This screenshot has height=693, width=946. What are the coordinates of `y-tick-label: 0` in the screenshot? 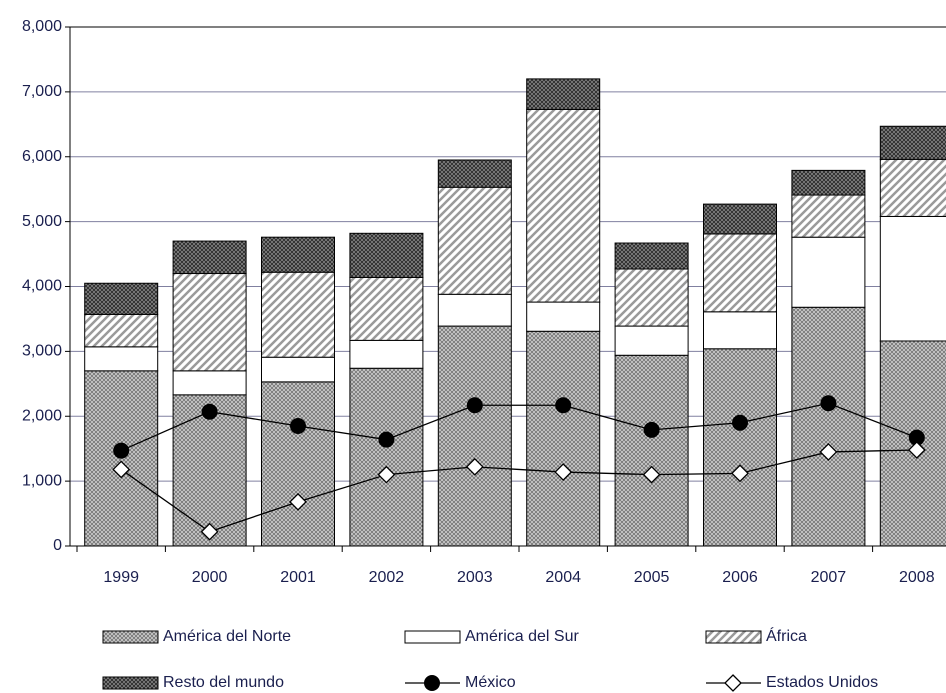 It's located at (57, 545).